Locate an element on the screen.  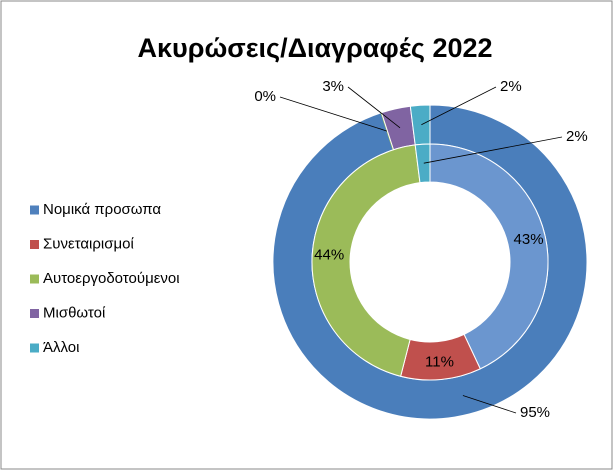
chart-title: Ακυρώσεις/Διαγραφές 2022 is located at coordinates (314, 48).